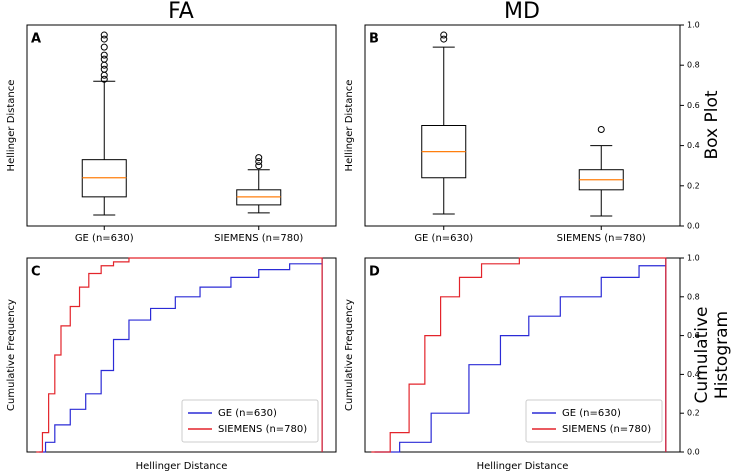  Describe the element at coordinates (374, 39) in the screenshot. I see `panel-label: B` at that location.